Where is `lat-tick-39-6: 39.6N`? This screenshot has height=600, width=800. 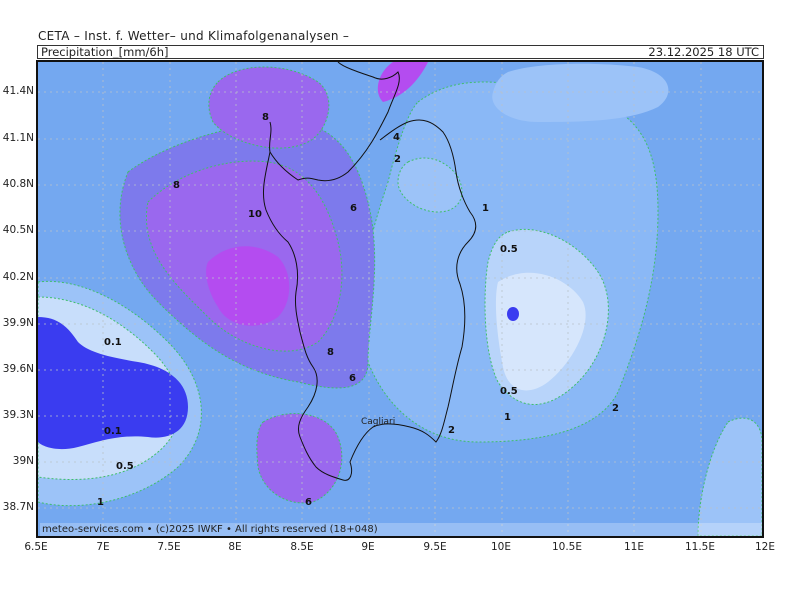 lat-tick-39-6: 39.6N is located at coordinates (18, 369).